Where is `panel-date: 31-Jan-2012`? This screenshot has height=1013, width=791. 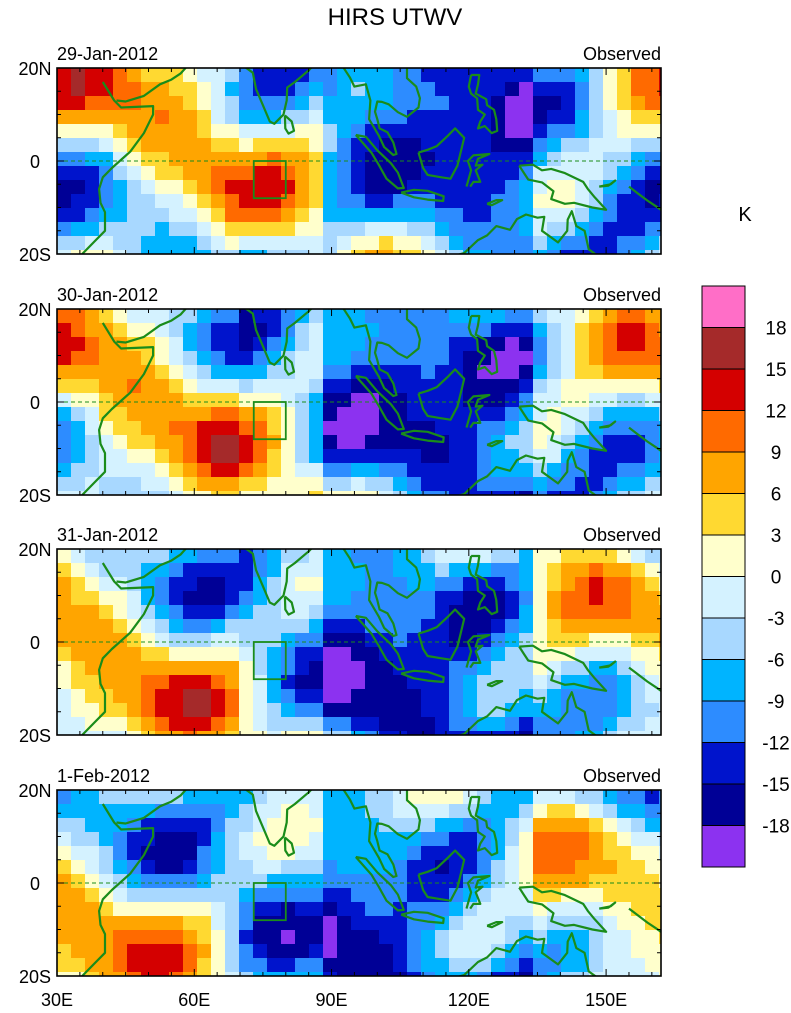
panel-date: 31-Jan-2012 is located at coordinates (107, 535).